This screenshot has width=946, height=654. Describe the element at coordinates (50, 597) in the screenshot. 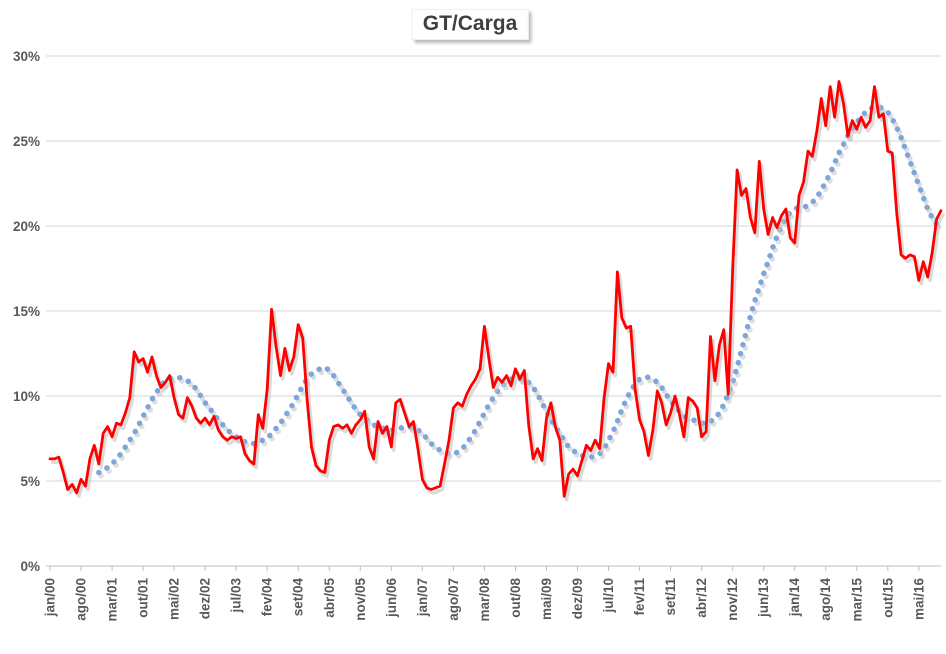

I see `x-axis-label: jan/00` at that location.